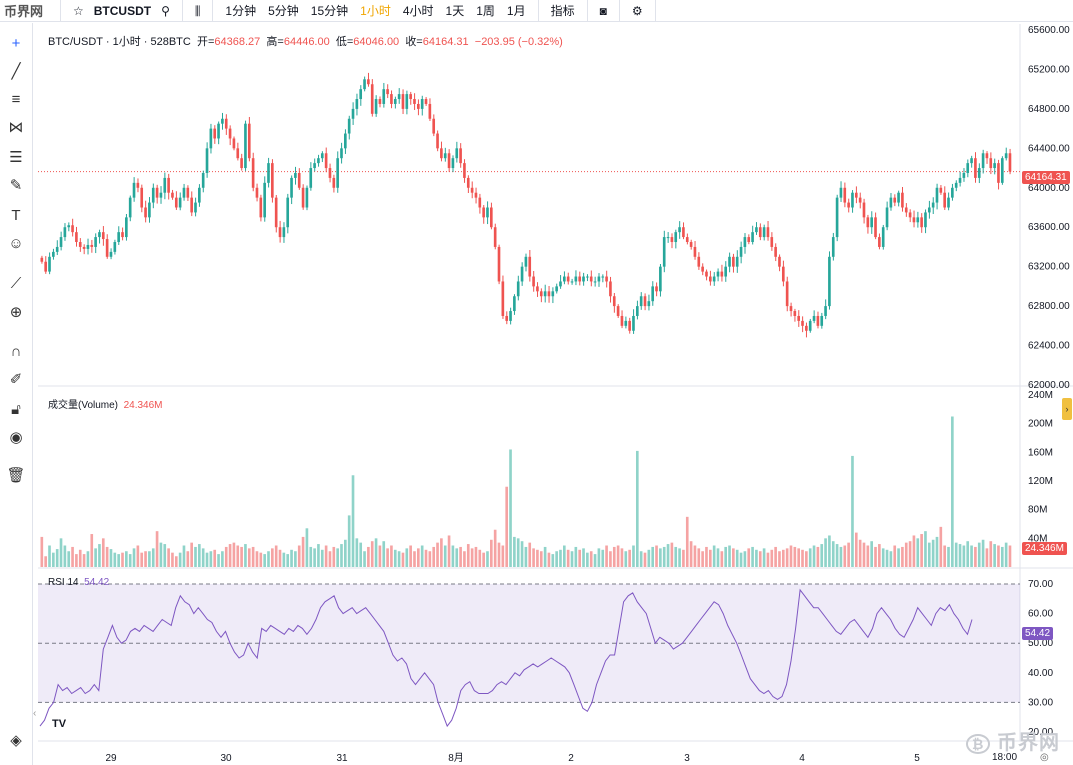 This screenshot has height=765, width=1073. What do you see at coordinates (1040, 481) in the screenshot?
I see `volume-tick-label: 120M` at bounding box center [1040, 481].